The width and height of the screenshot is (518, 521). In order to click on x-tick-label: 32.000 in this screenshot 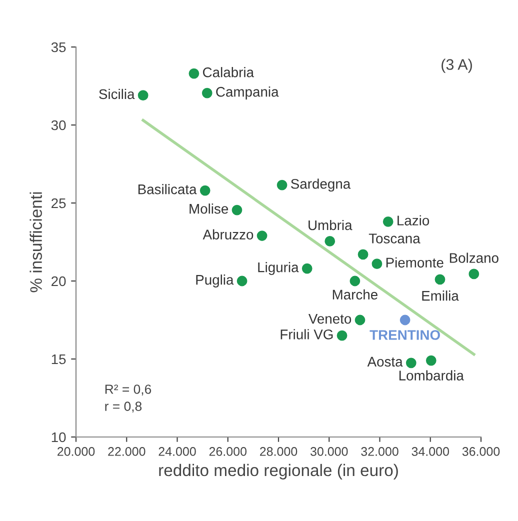, I will do `click(379, 451)`.